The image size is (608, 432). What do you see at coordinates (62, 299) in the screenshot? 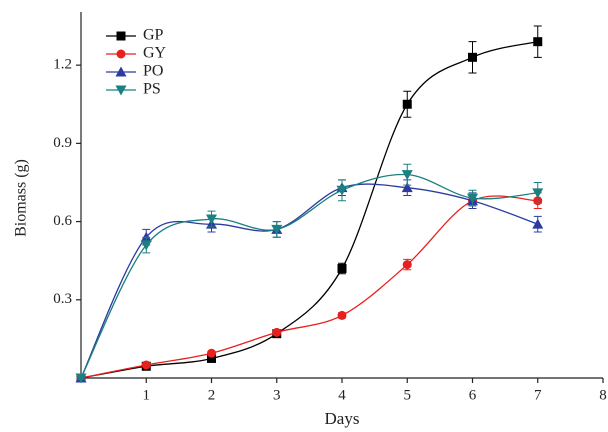
I see `y-tick-label: 0.3` at bounding box center [62, 299].